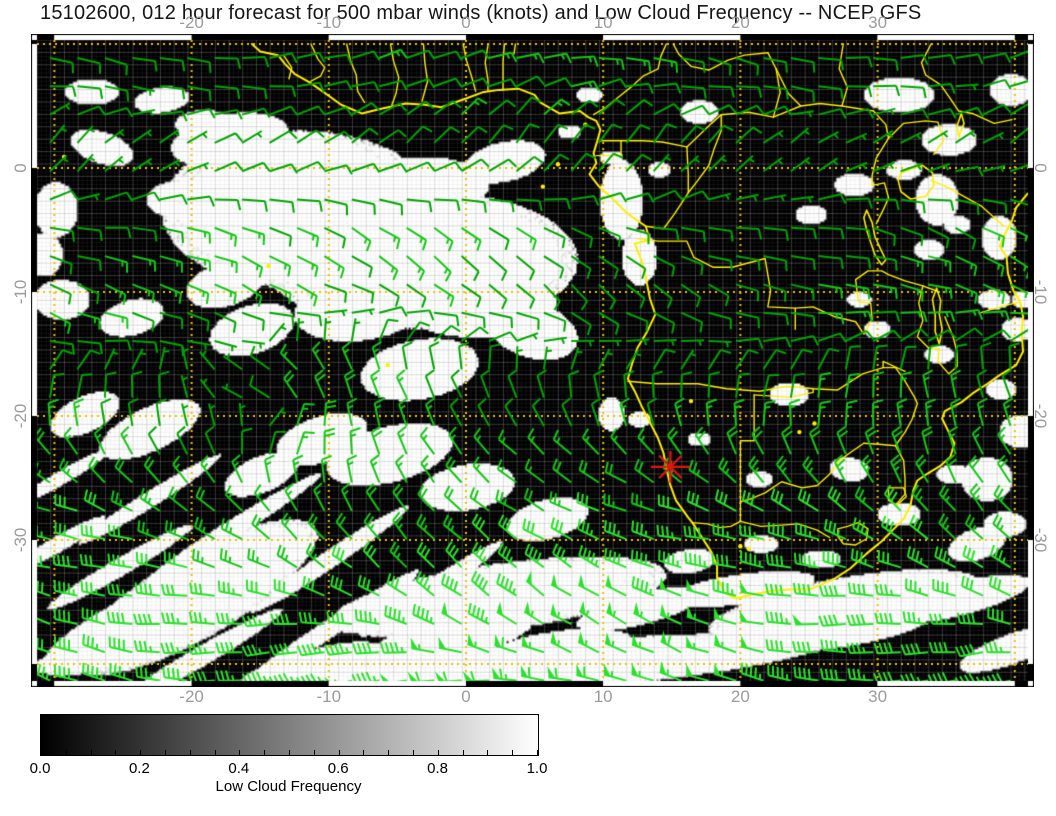 Image resolution: width=1056 pixels, height=816 pixels. Describe the element at coordinates (289, 735) in the screenshot. I see `colorbar-gradient` at that location.